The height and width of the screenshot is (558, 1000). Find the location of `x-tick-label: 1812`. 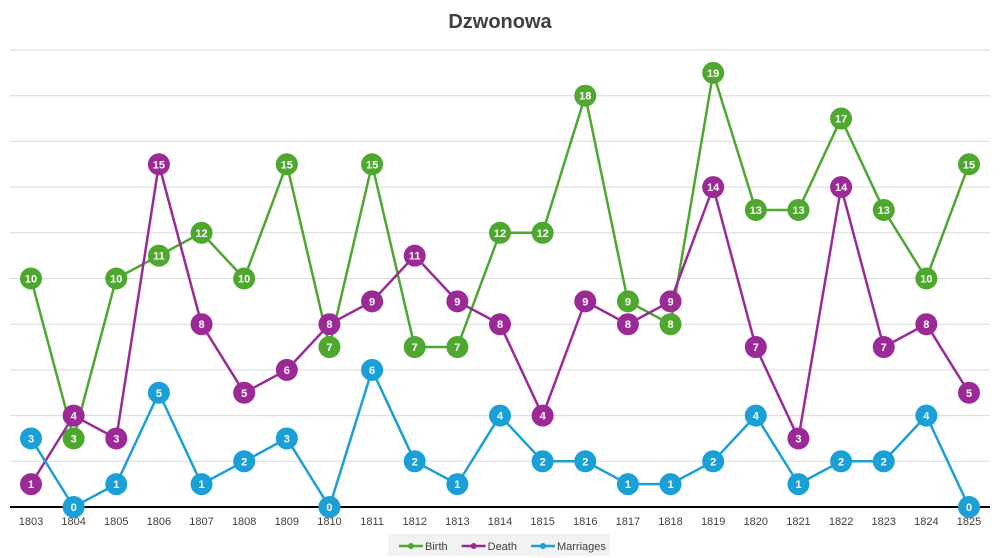

x-tick-label: 1812 is located at coordinates (414, 522).